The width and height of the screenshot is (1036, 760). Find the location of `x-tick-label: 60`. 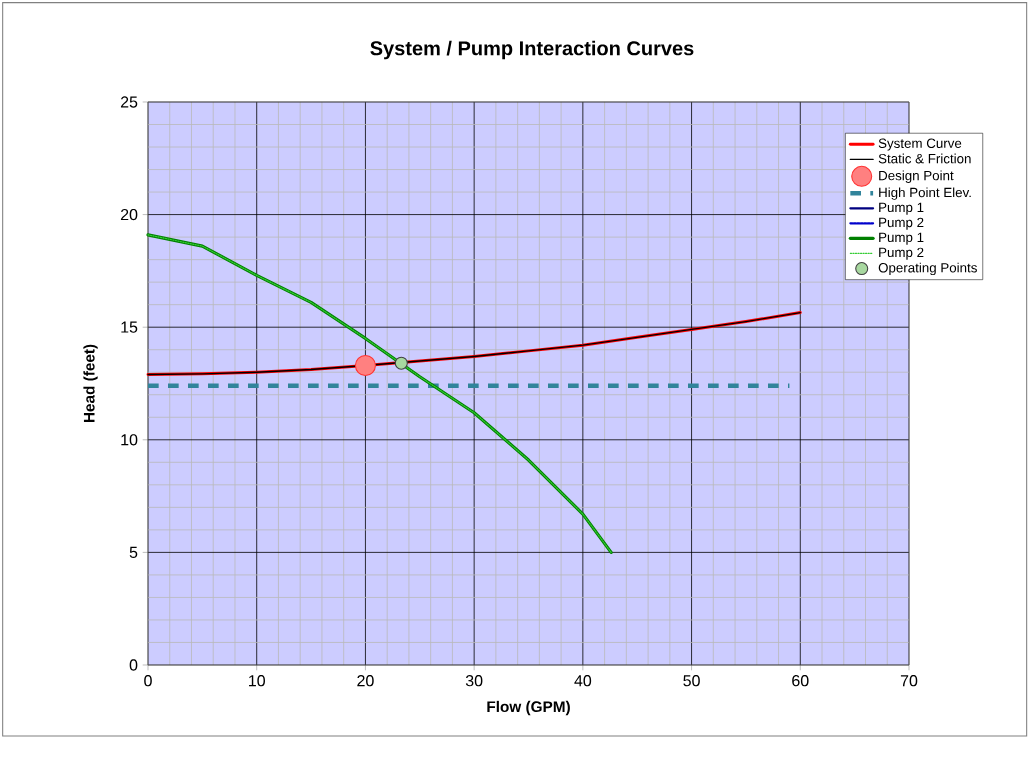

x-tick-label: 60 is located at coordinates (800, 681).